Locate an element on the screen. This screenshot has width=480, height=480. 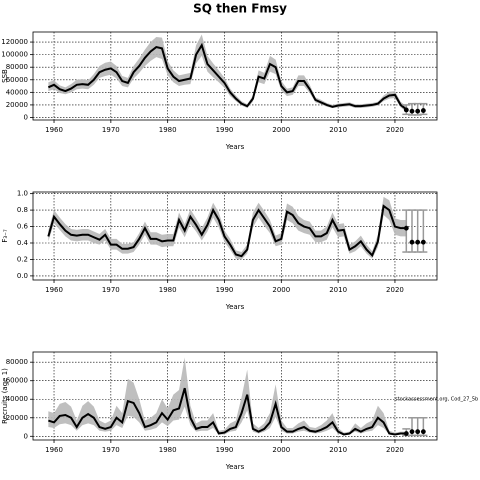
figure-title: SQ then Fmsy is located at coordinates (240, 9).